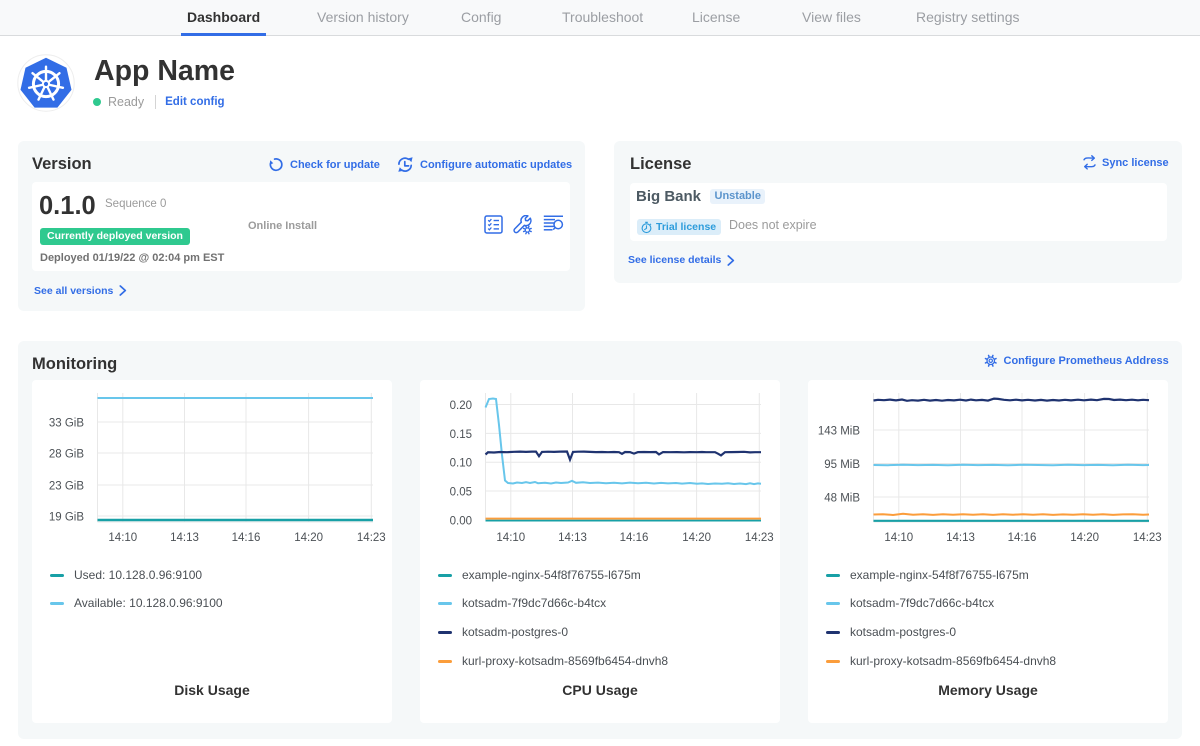 The width and height of the screenshot is (1200, 746). What do you see at coordinates (461, 493) in the screenshot?
I see `svg-text: 0.05` at bounding box center [461, 493].